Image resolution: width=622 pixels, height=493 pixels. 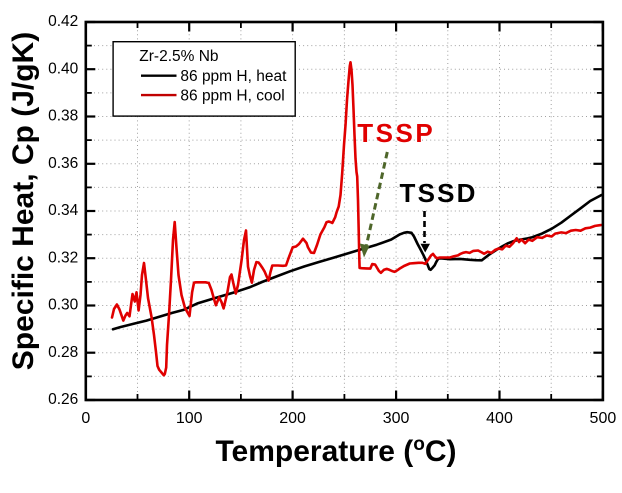 What do you see at coordinates (499, 418) in the screenshot?
I see `svg-text: 400` at bounding box center [499, 418].